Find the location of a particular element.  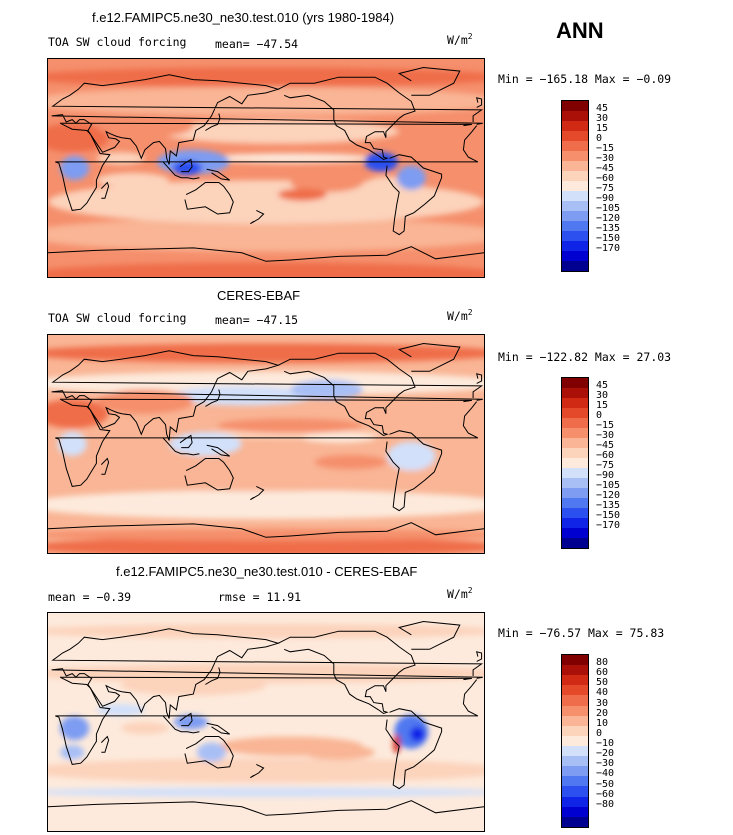

panel3-colorbar-labels: 80 60 50 40 30 20 10 0 −10 −20 −30 −40 −50 −60 −80 is located at coordinates (626, 740).